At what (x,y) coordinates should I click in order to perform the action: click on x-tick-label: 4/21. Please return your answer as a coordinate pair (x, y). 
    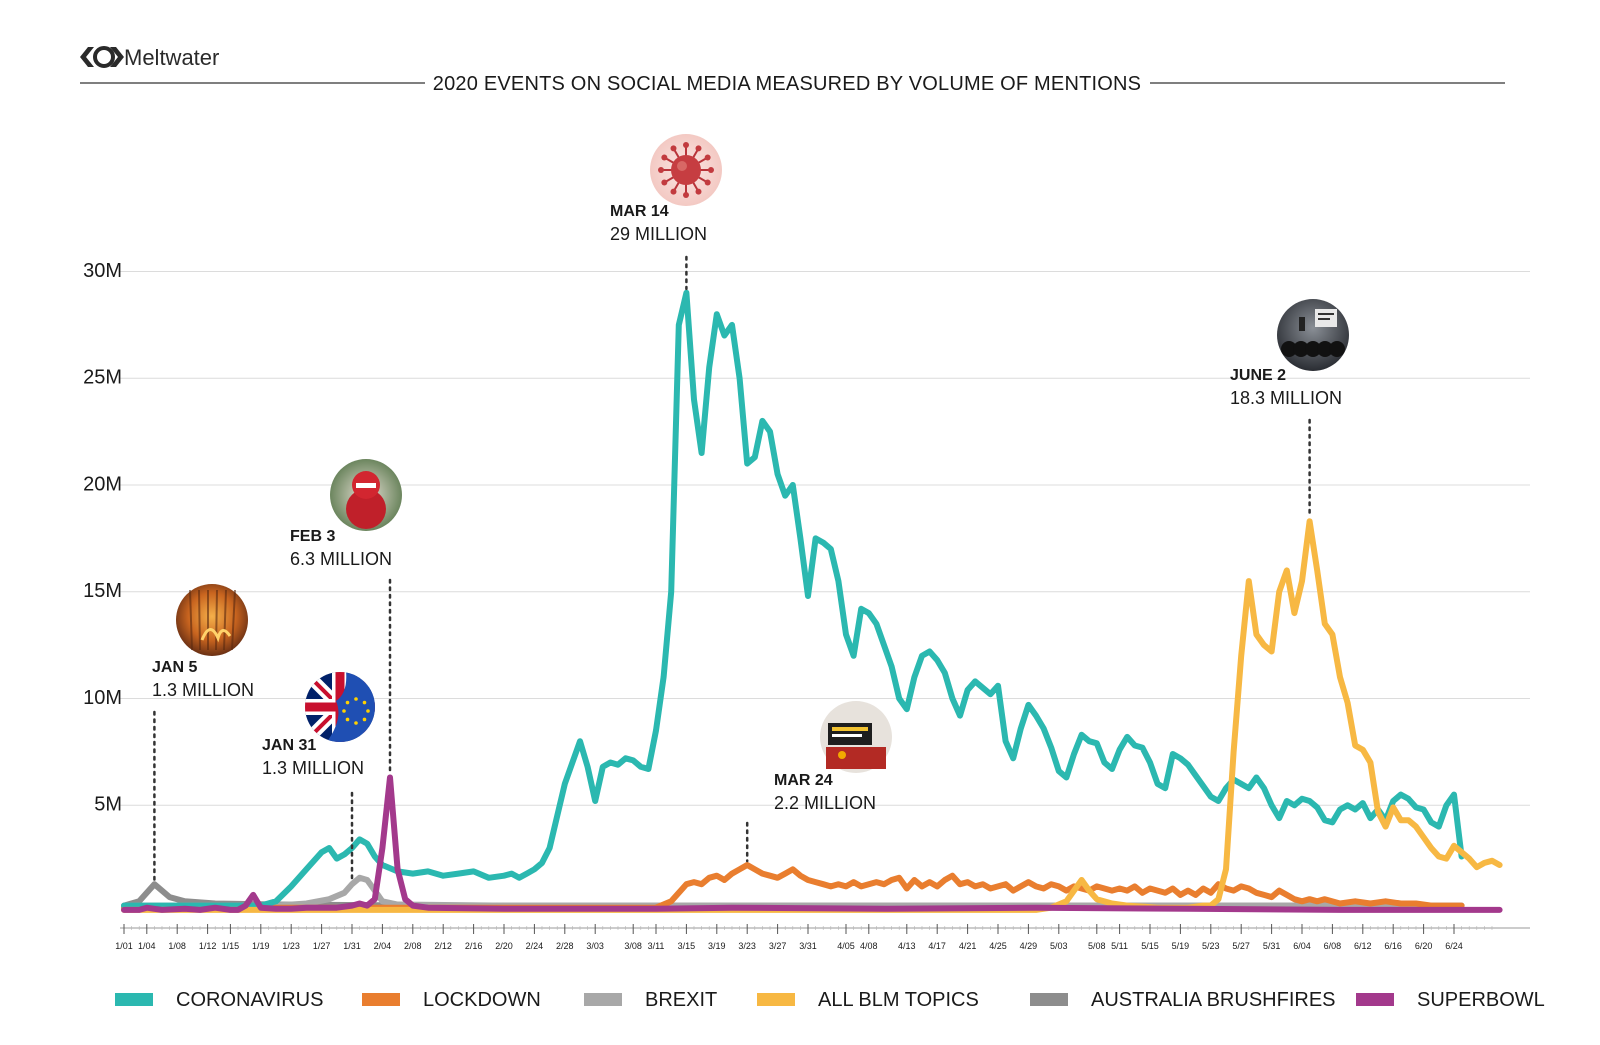
    Looking at the image, I should click on (968, 946).